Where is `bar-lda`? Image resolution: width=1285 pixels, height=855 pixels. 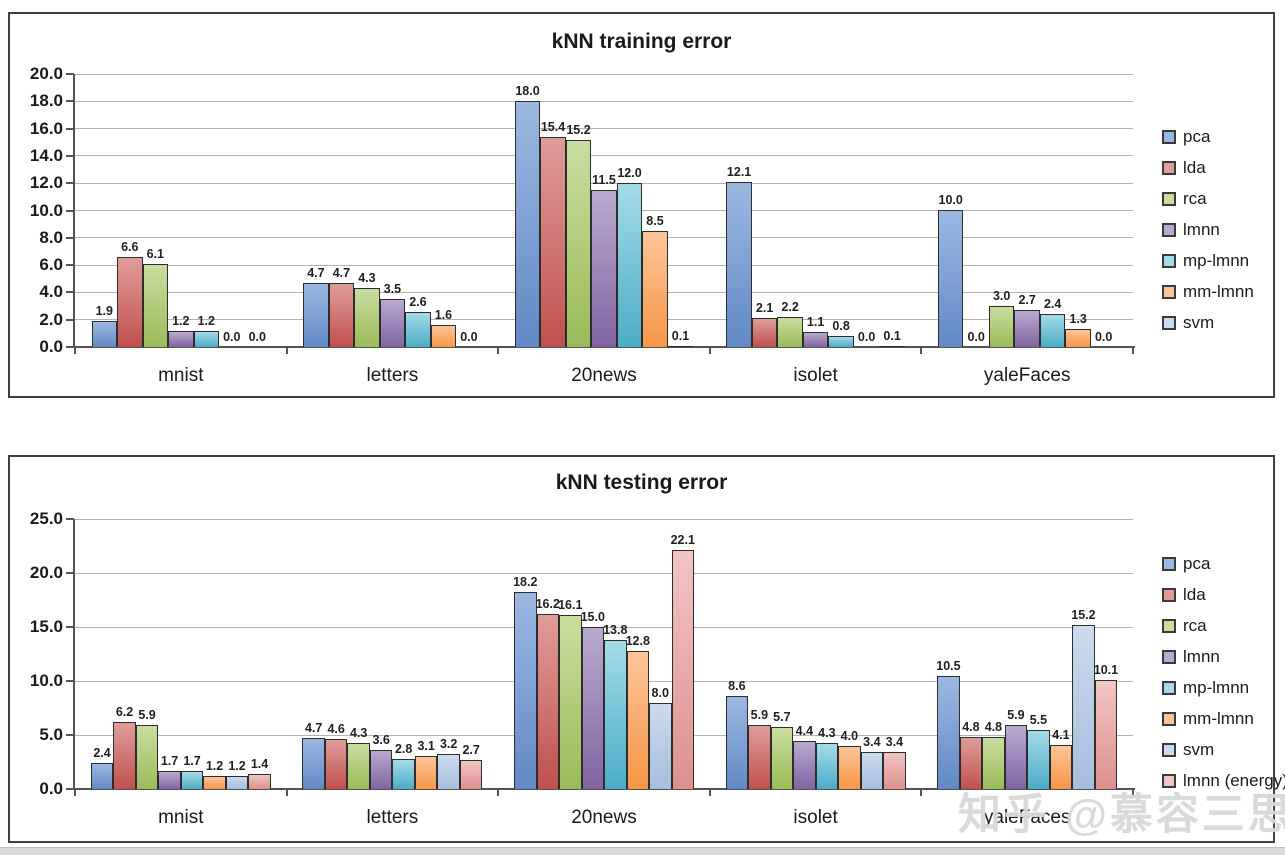 bar-lda is located at coordinates (971, 763).